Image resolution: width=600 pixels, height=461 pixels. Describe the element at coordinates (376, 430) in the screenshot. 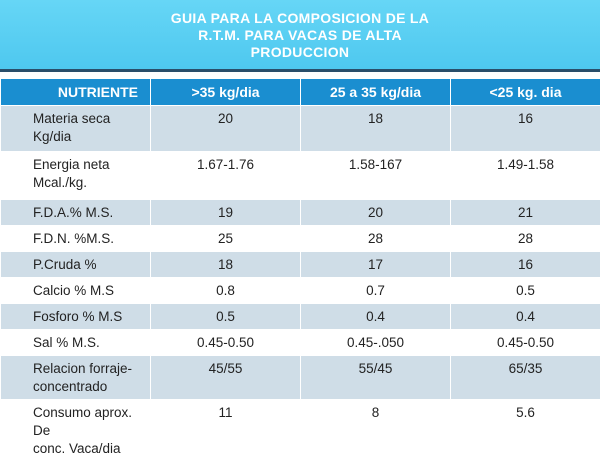

I see `value-cell-col-2: 8` at that location.